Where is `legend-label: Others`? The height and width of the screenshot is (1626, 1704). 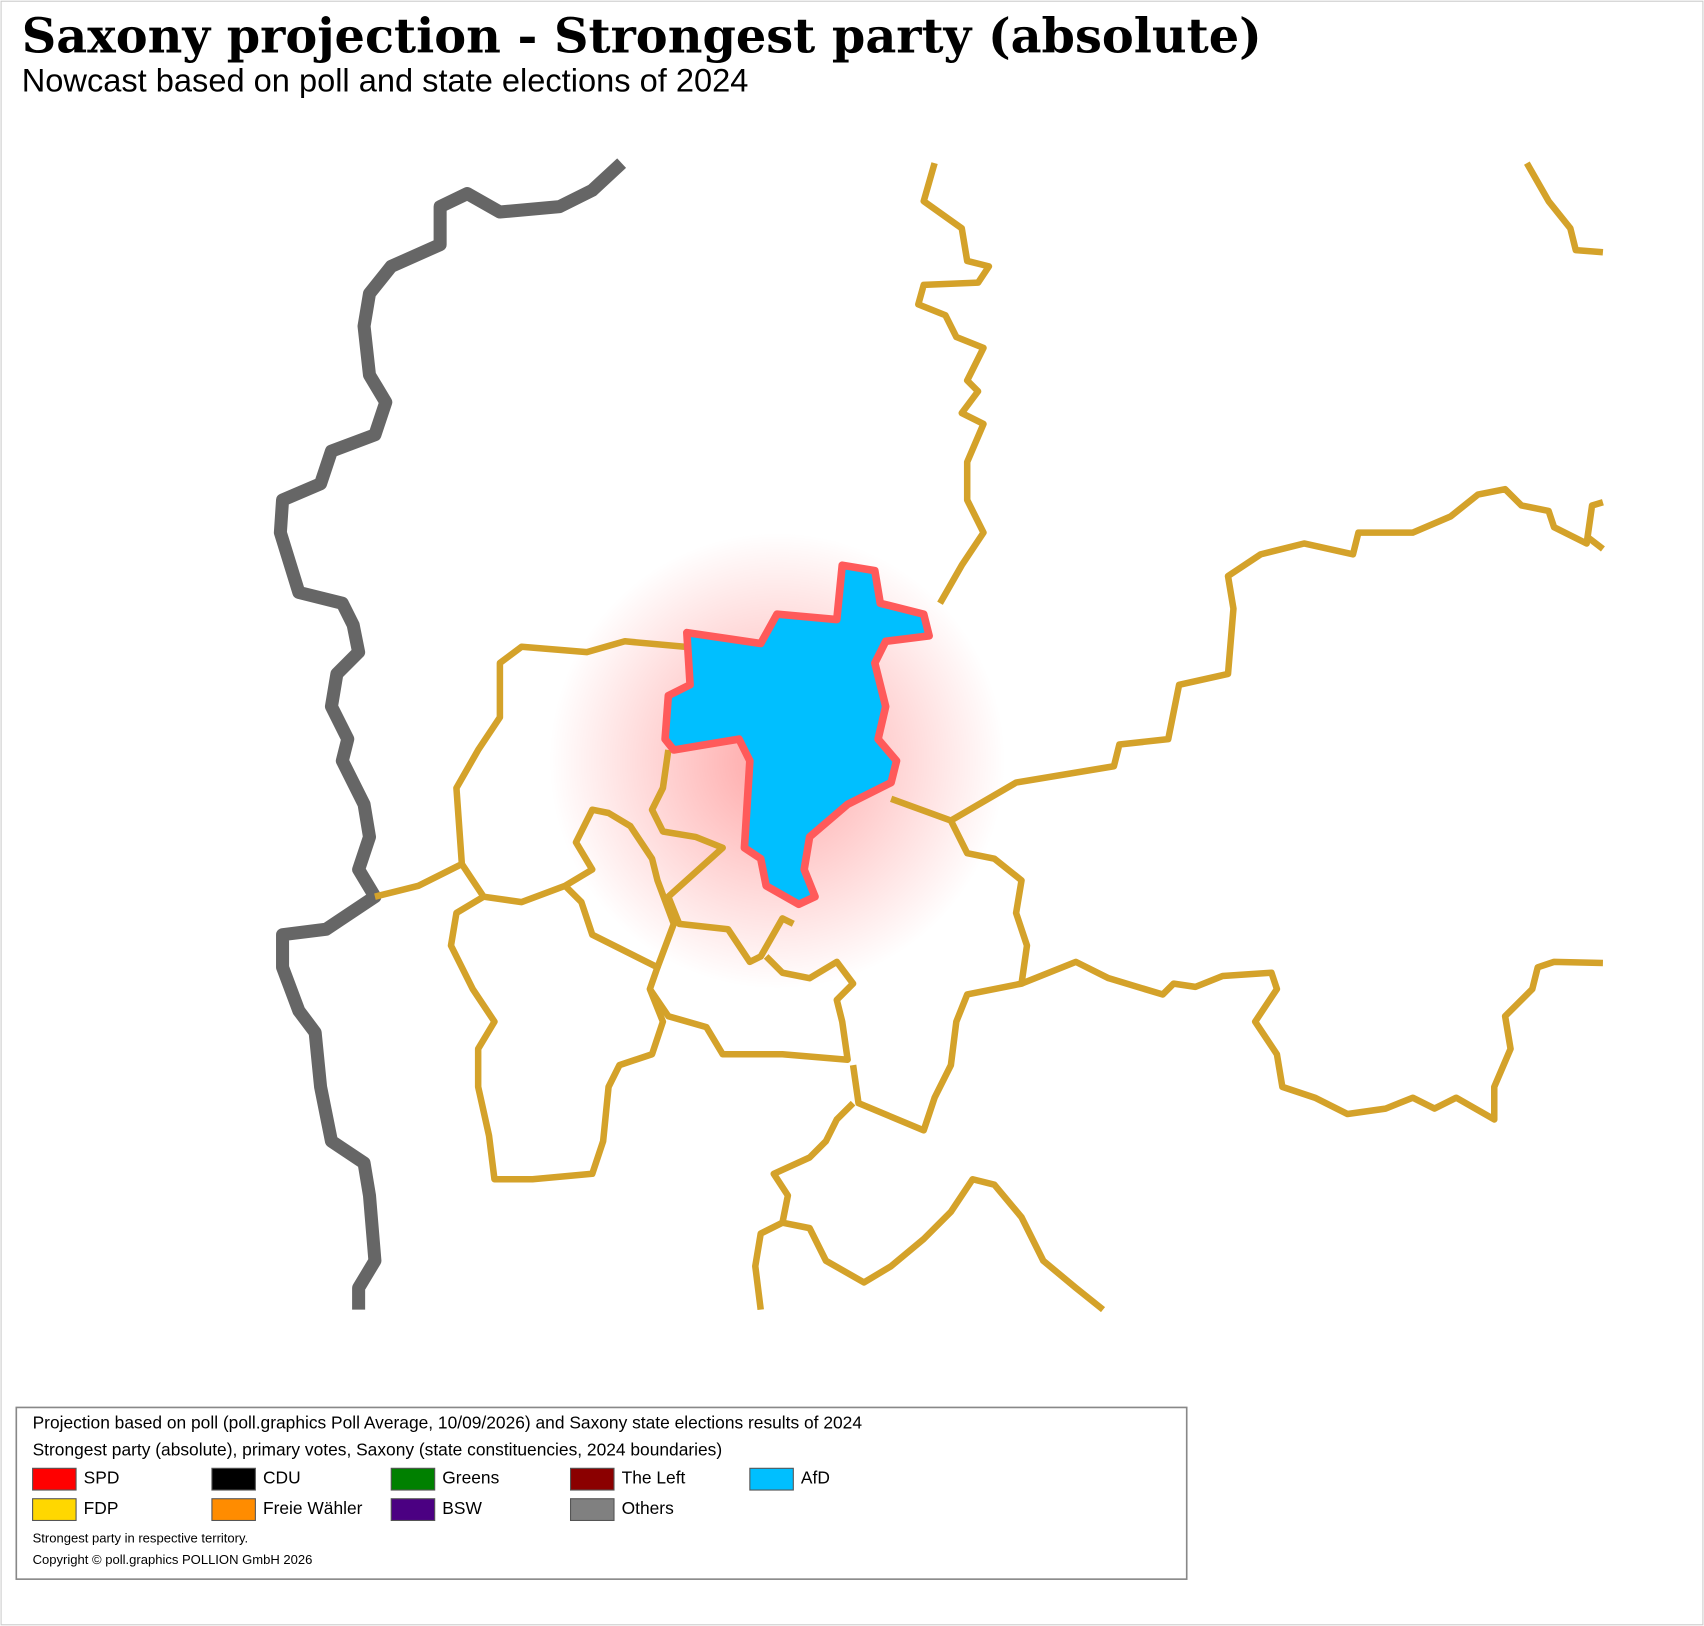
legend-label: Others is located at coordinates (648, 1508).